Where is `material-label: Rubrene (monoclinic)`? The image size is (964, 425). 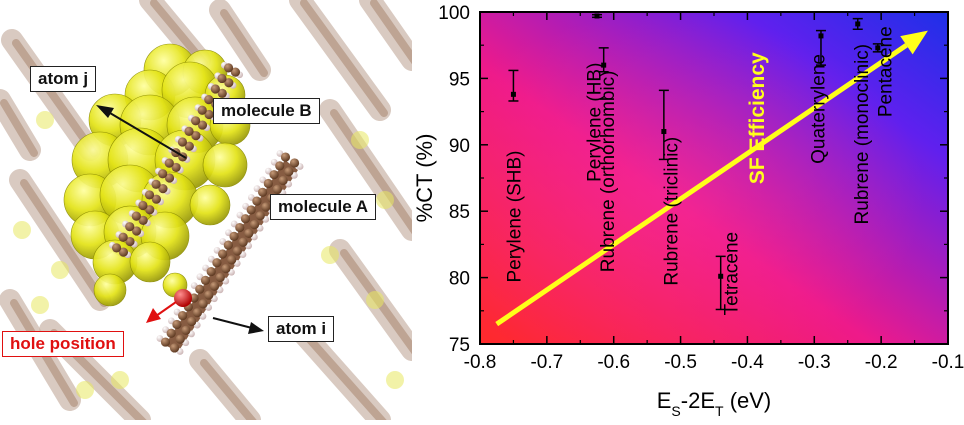
material-label: Rubrene (monoclinic) is located at coordinates (862, 134).